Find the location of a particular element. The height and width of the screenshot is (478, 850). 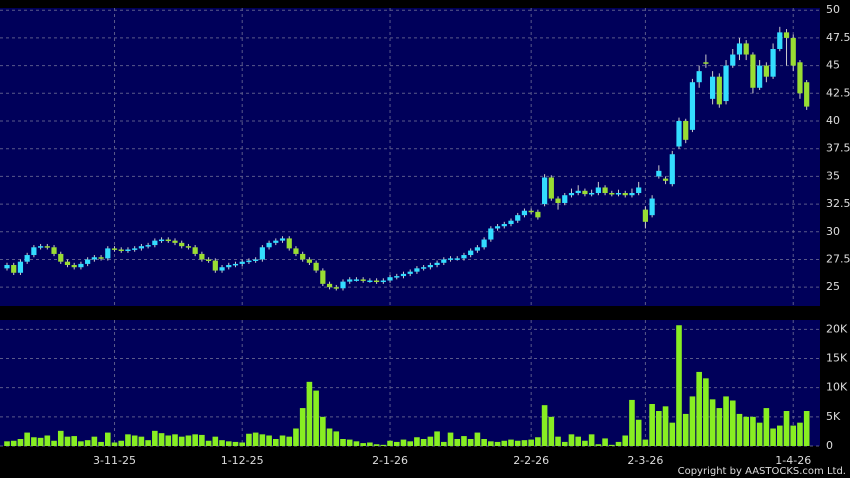

copyright: Copyright by AASTOCKS.com Ltd. is located at coordinates (762, 471).